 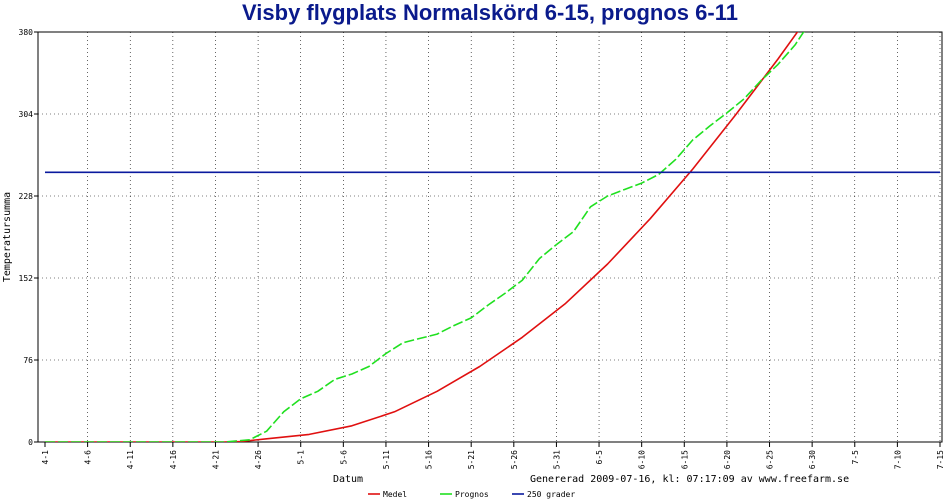 I want to click on x-tick-label: 6-20, so click(x=727, y=459).